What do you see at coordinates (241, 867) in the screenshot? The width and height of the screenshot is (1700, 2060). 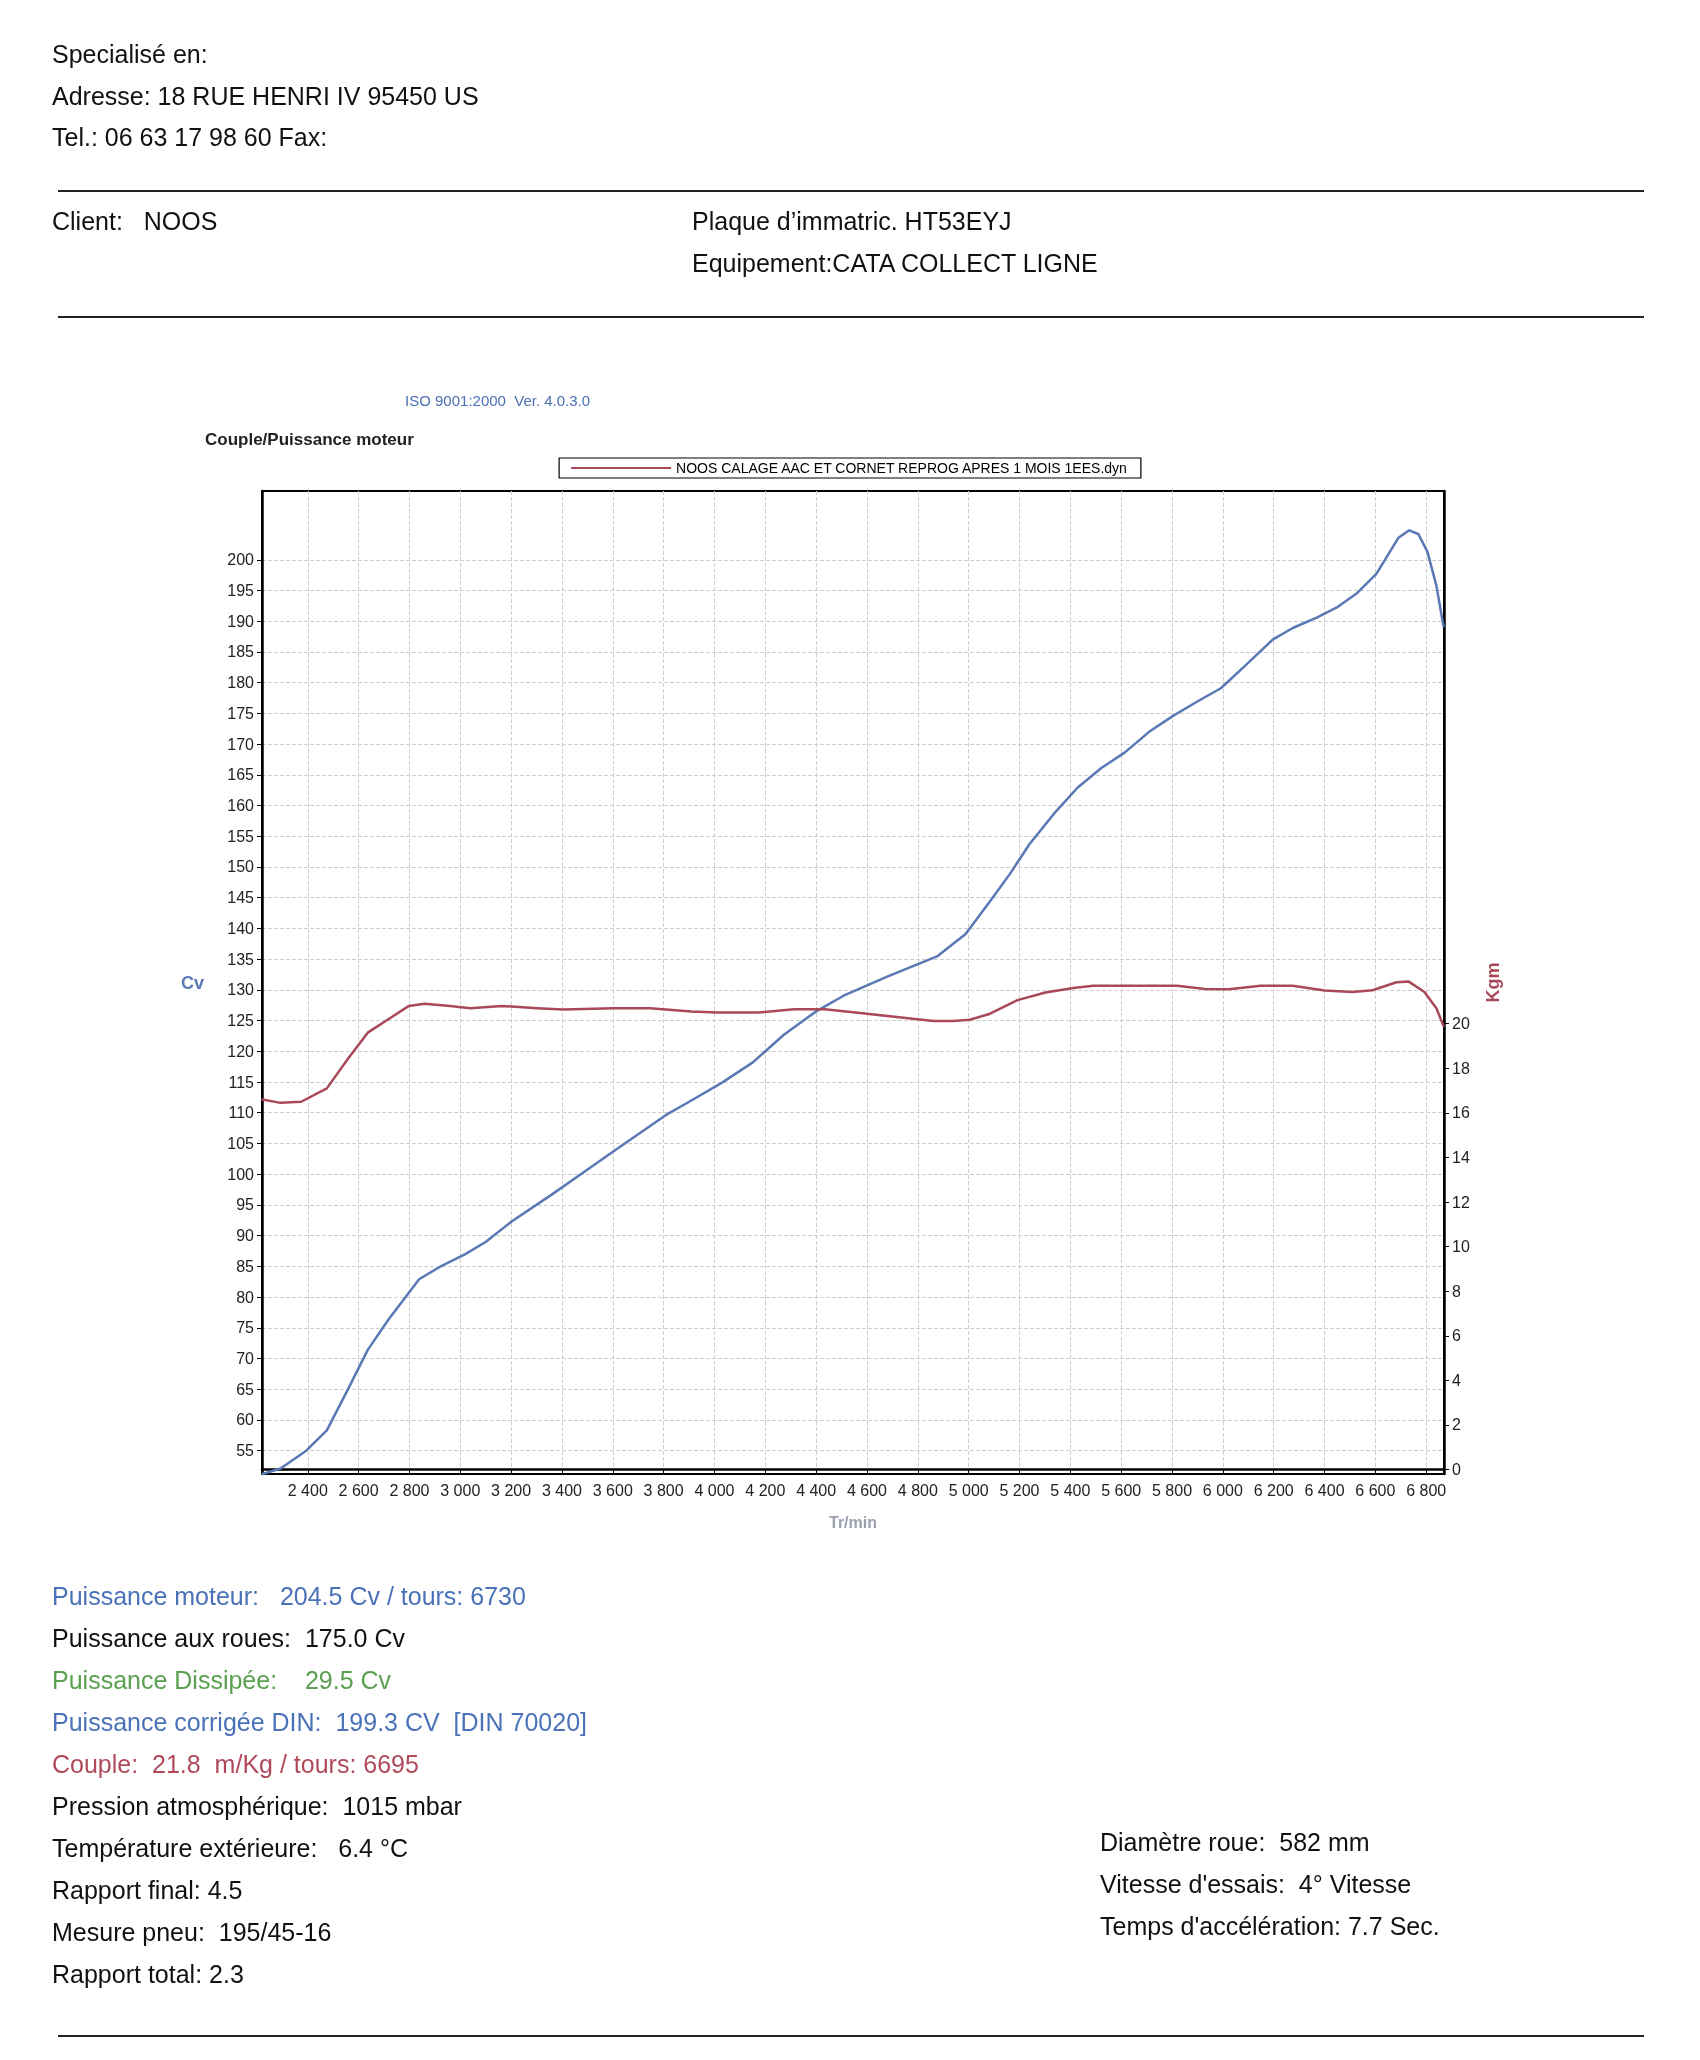 I see `y-tick-label: 150` at bounding box center [241, 867].